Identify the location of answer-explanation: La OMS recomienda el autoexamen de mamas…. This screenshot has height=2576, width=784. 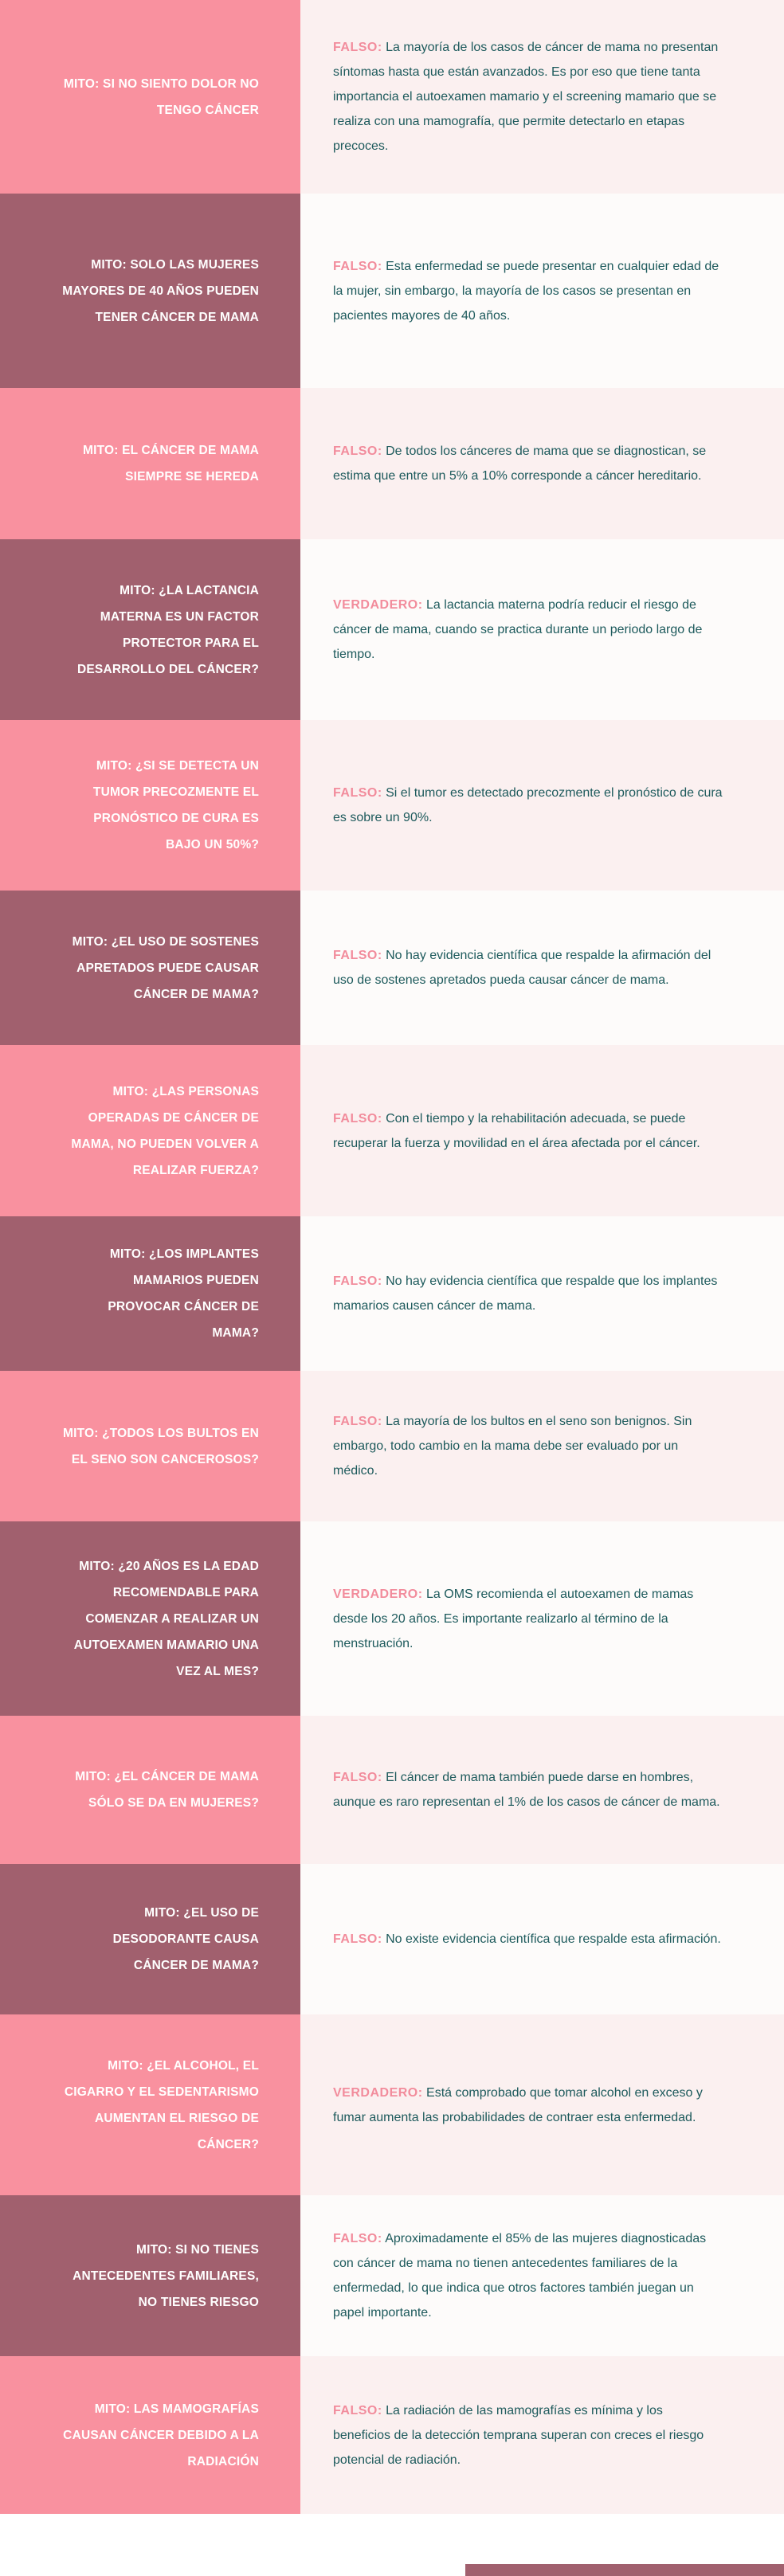
(513, 1618).